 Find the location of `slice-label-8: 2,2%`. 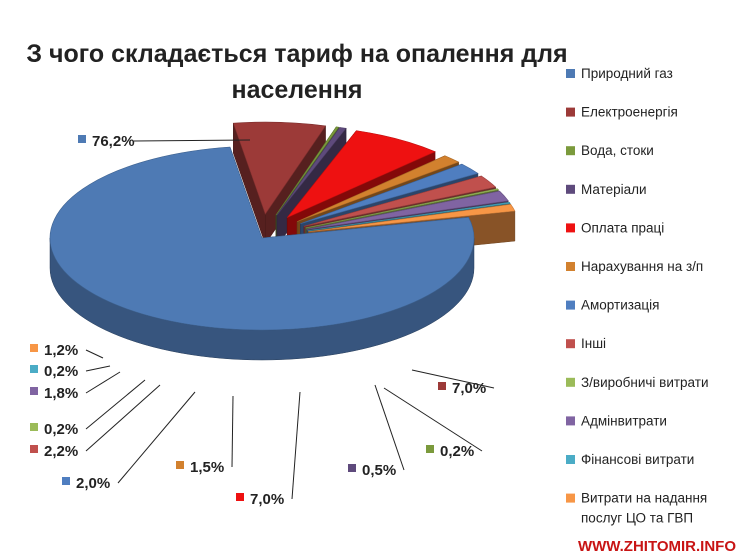

slice-label-8: 2,2% is located at coordinates (61, 451).